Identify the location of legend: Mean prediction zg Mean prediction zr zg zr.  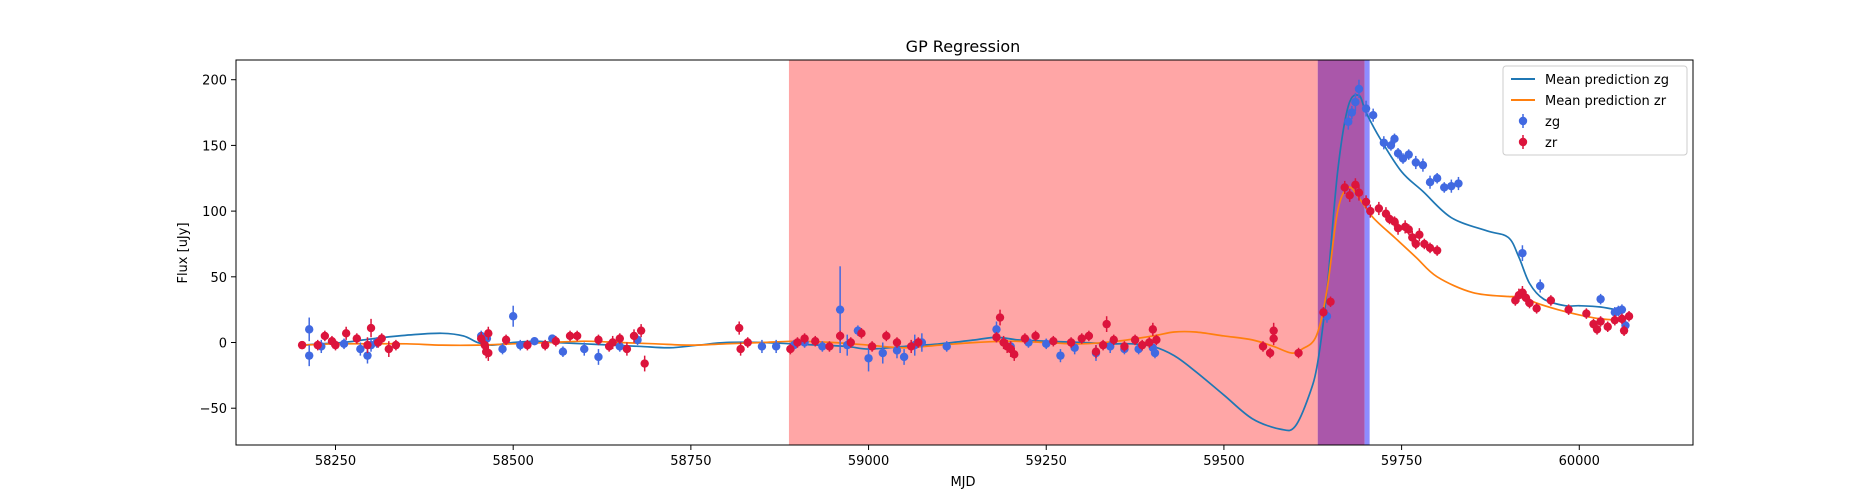
(1595, 110).